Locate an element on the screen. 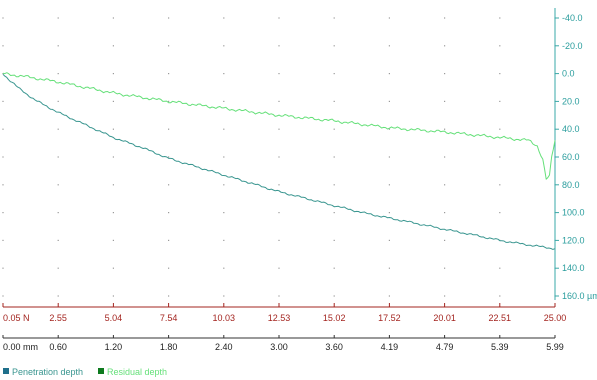 The width and height of the screenshot is (597, 380). x-force-tick-label: 0.05 N is located at coordinates (16, 318).